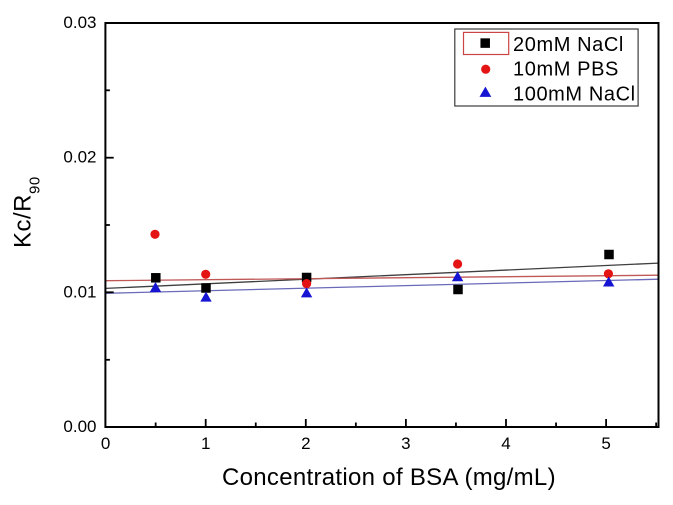  What do you see at coordinates (389, 477) in the screenshot?
I see `svg-text: Concentration of BSA (mg/mL)` at bounding box center [389, 477].